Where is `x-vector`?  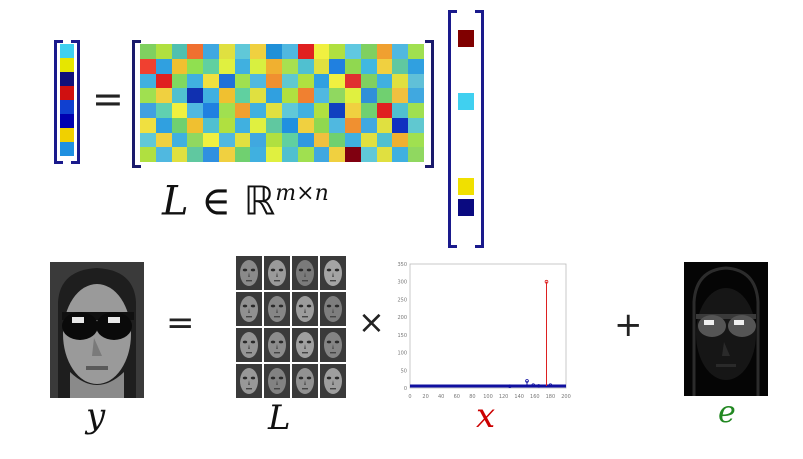
x-vector is located at coordinates (466, 129).